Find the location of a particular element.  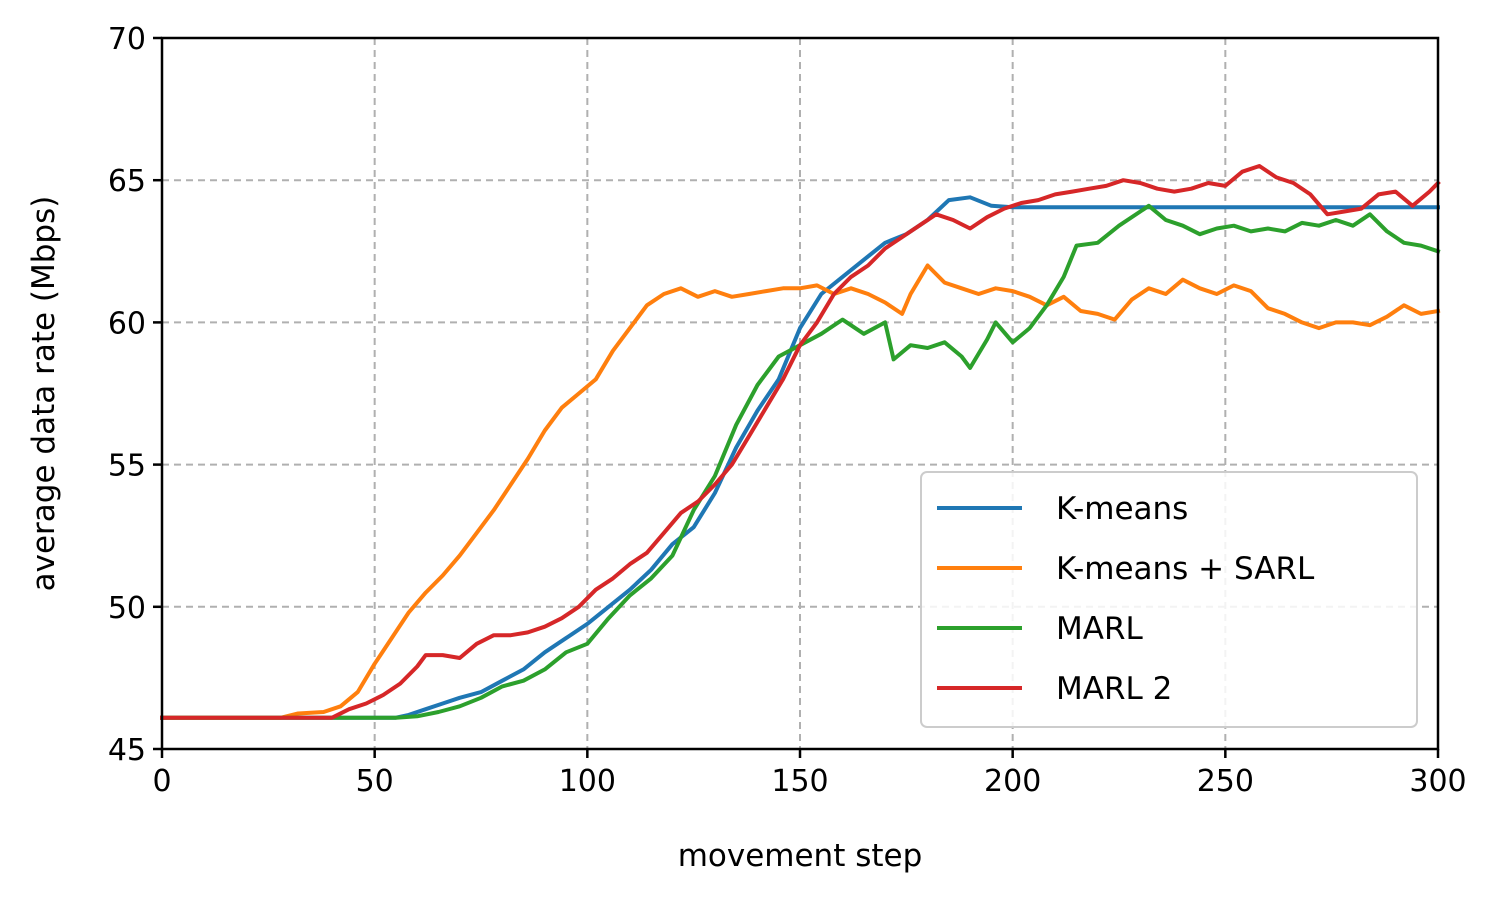

legend-label-marl-2: MARL 2 is located at coordinates (1114, 689).